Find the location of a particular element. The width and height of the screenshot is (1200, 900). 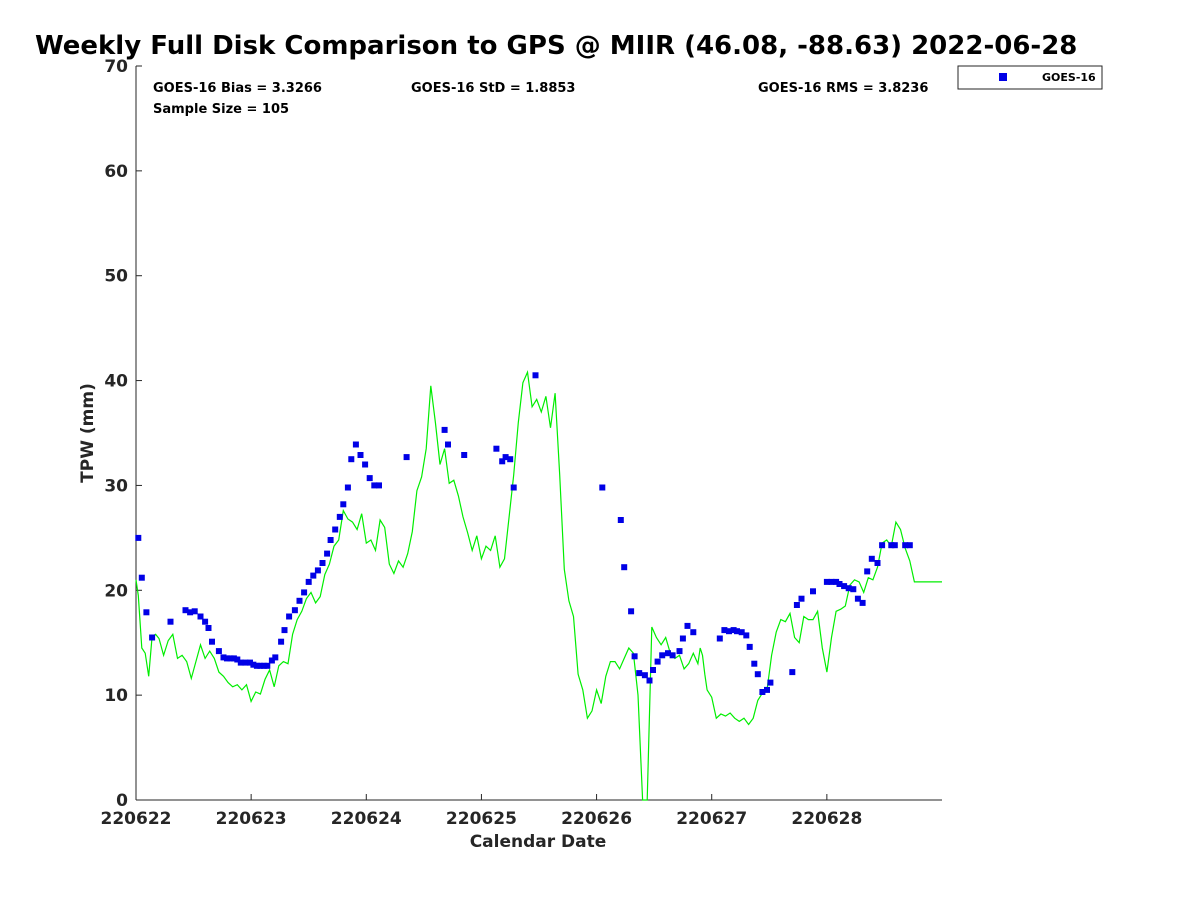

x-tick-label: 220625 is located at coordinates (481, 819).